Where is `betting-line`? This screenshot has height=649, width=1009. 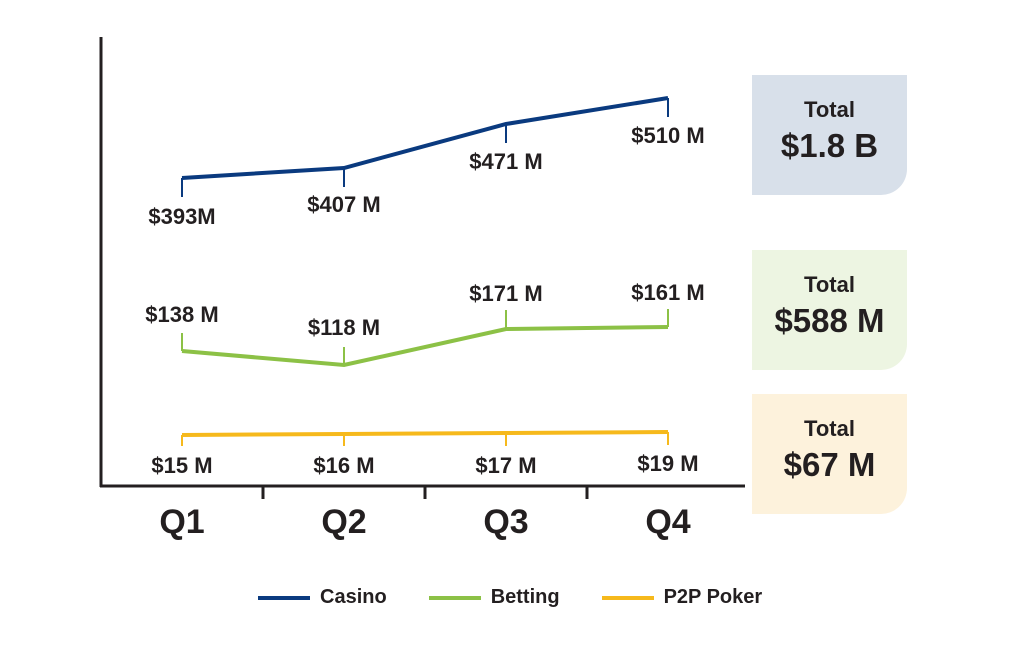
betting-line is located at coordinates (425, 346).